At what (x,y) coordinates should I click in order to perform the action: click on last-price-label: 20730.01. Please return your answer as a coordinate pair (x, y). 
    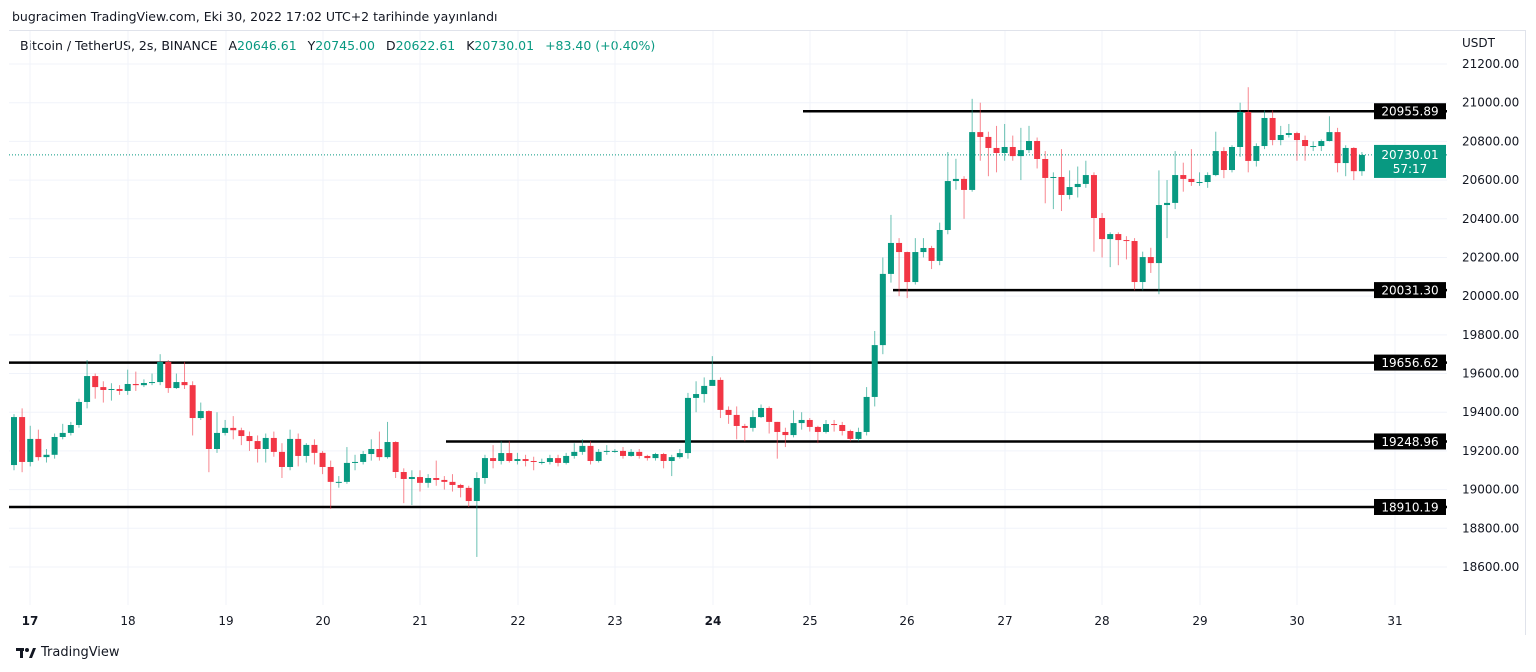
    Looking at the image, I should click on (1409, 155).